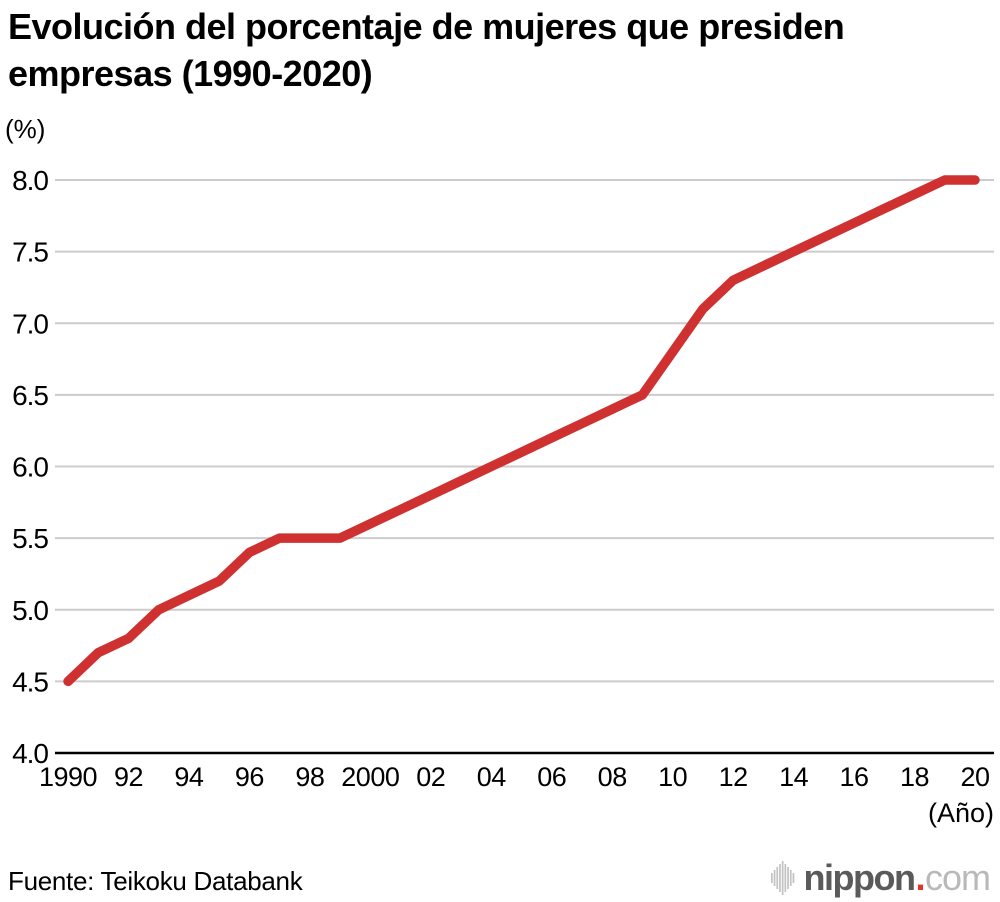 This screenshot has width=1000, height=902. I want to click on x-axis-tick-label: 14, so click(794, 777).